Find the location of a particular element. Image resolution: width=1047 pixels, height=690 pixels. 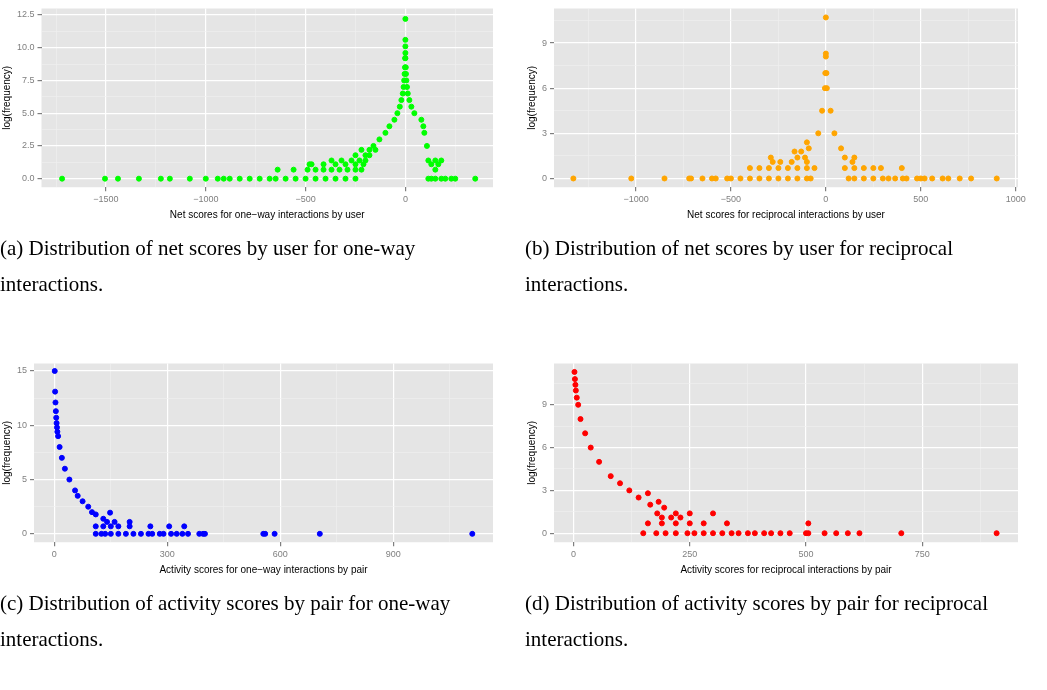

x-axis-title: Net scores for one−way interactions by user is located at coordinates (267, 214).